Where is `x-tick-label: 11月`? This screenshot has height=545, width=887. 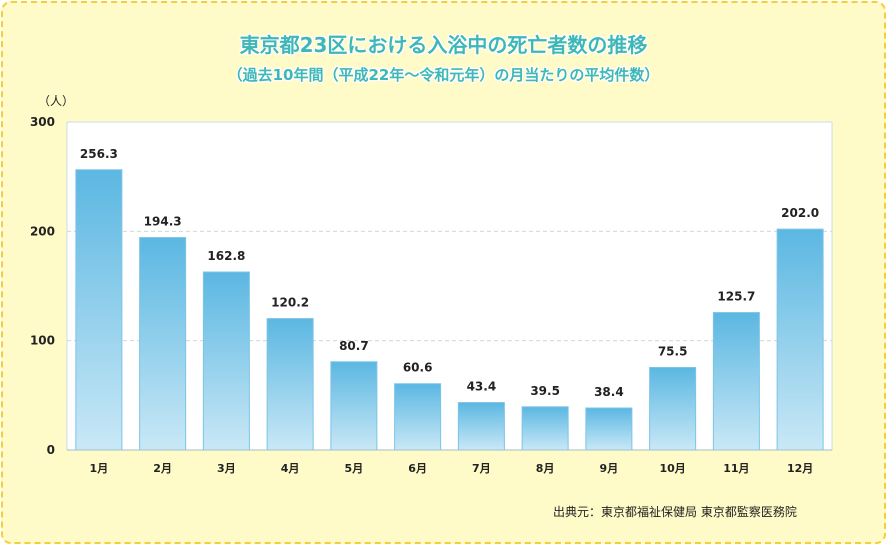
x-tick-label: 11月 is located at coordinates (736, 468).